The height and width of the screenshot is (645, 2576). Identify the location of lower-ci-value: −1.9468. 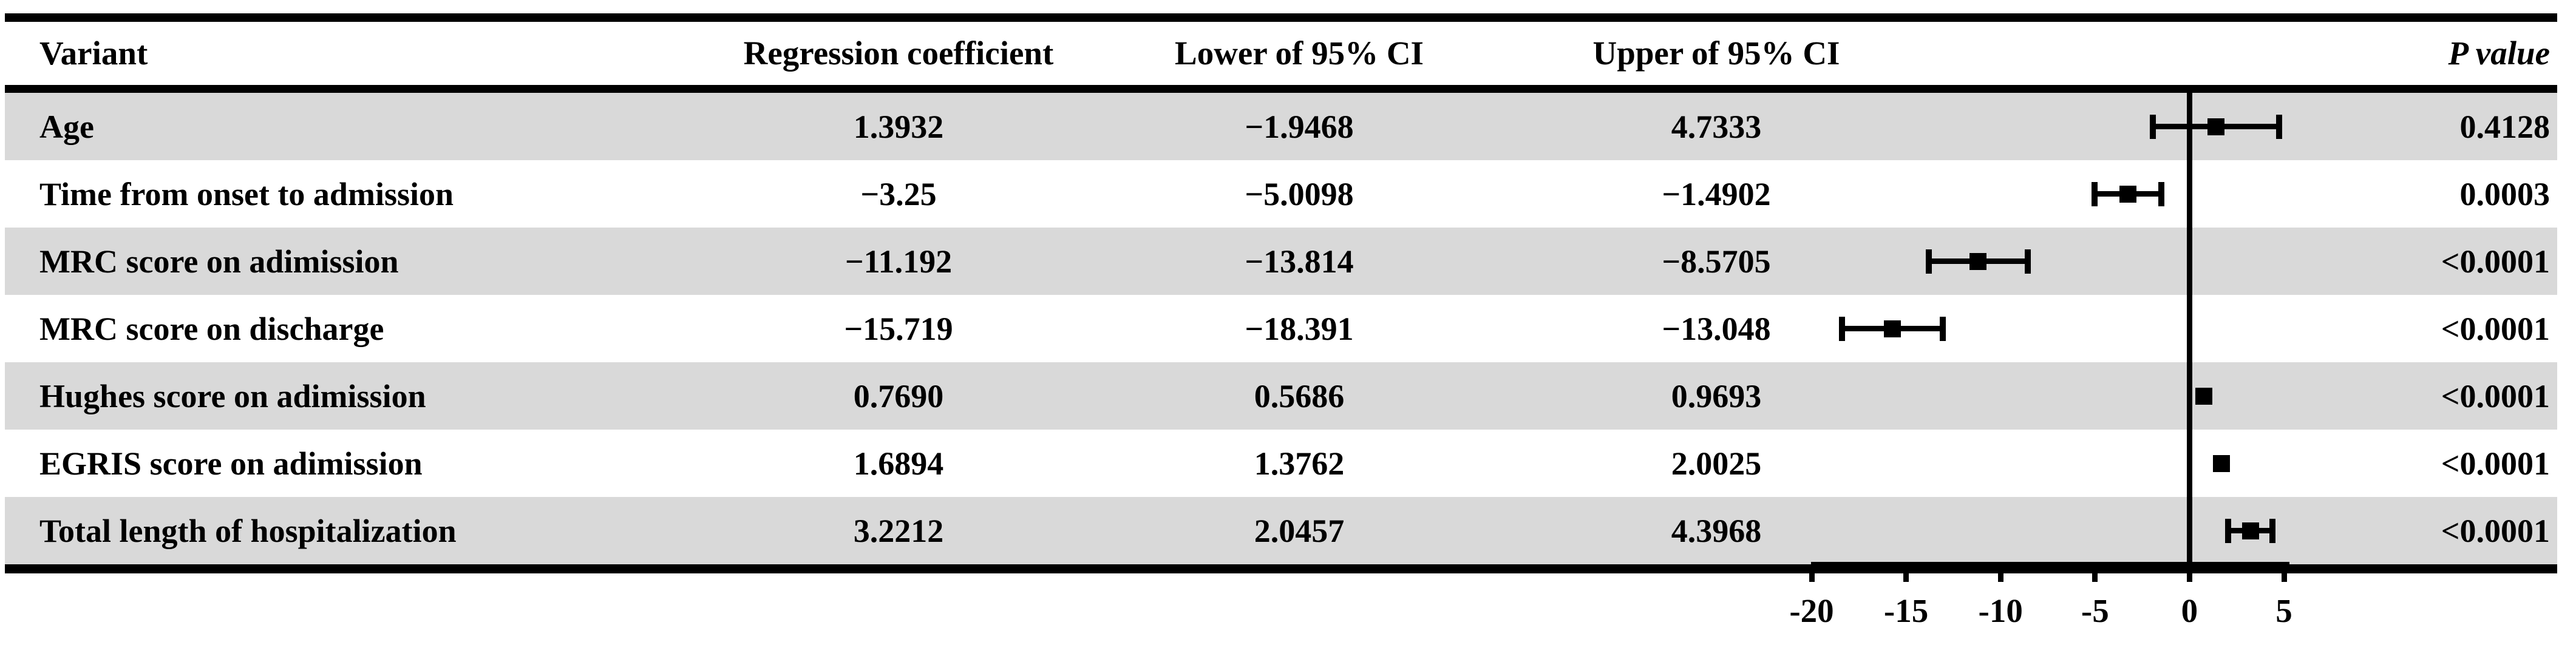
(1299, 126).